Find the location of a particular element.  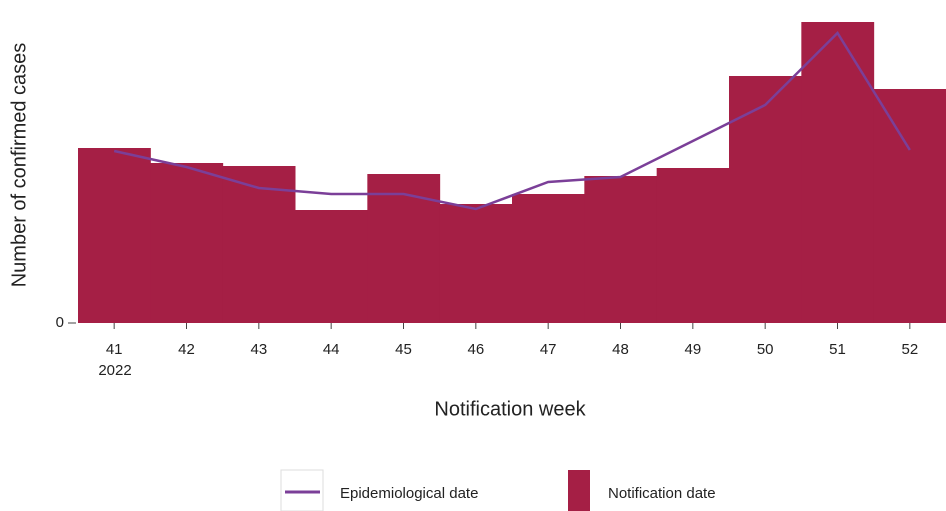

legend-label: Epidemiological date is located at coordinates (409, 493).